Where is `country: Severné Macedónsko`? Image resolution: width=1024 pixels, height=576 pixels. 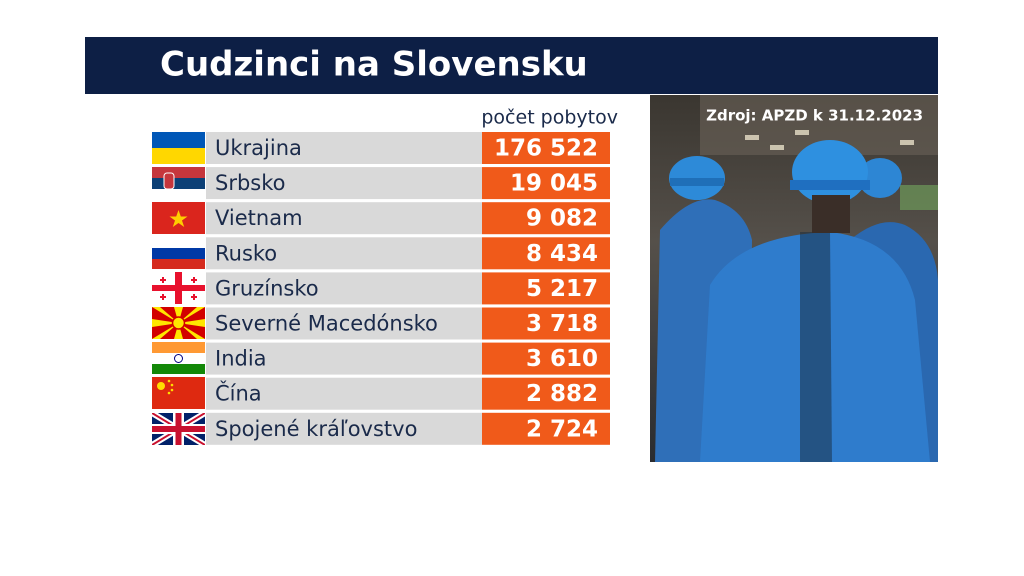 country: Severné Macedónsko is located at coordinates (326, 324).